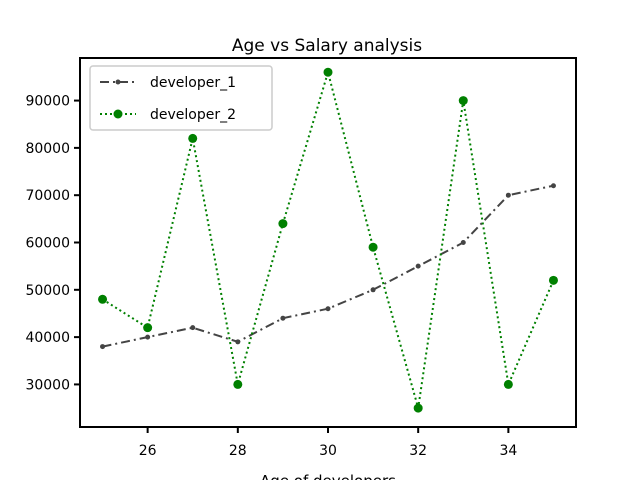 This screenshot has width=640, height=480. I want to click on x-tick-label: 28, so click(238, 451).